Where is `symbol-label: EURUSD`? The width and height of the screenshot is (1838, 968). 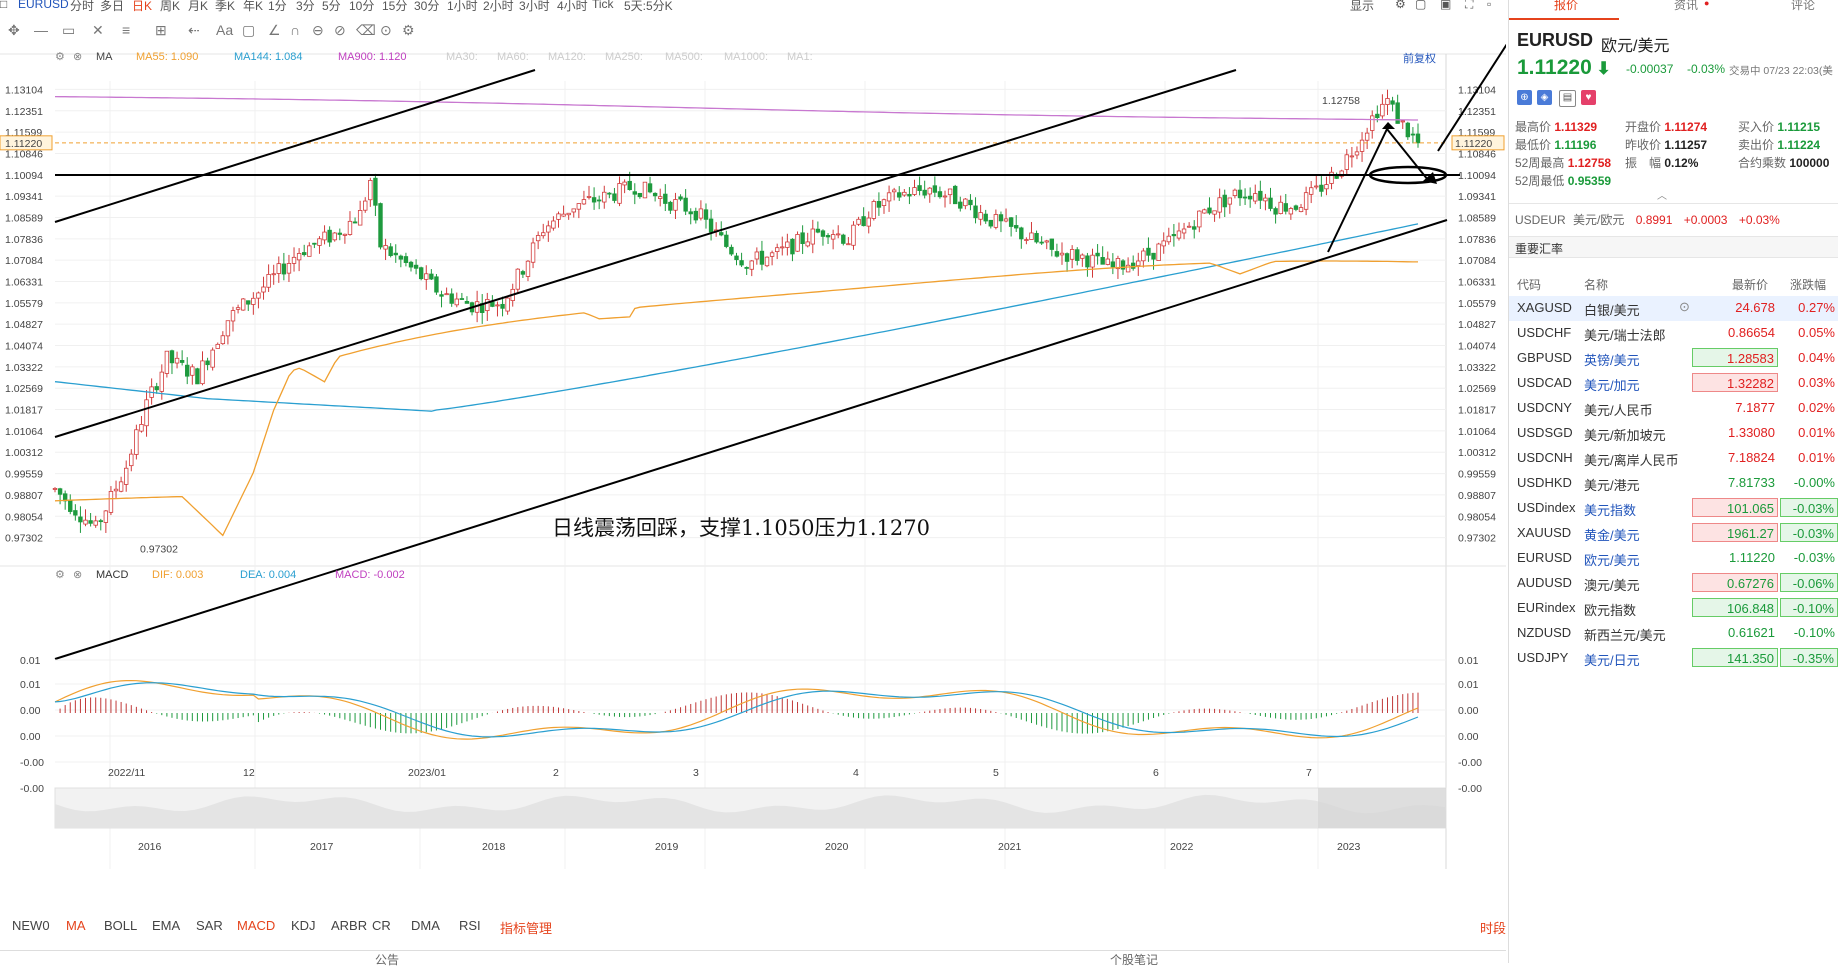 symbol-label: EURUSD is located at coordinates (43, 5).